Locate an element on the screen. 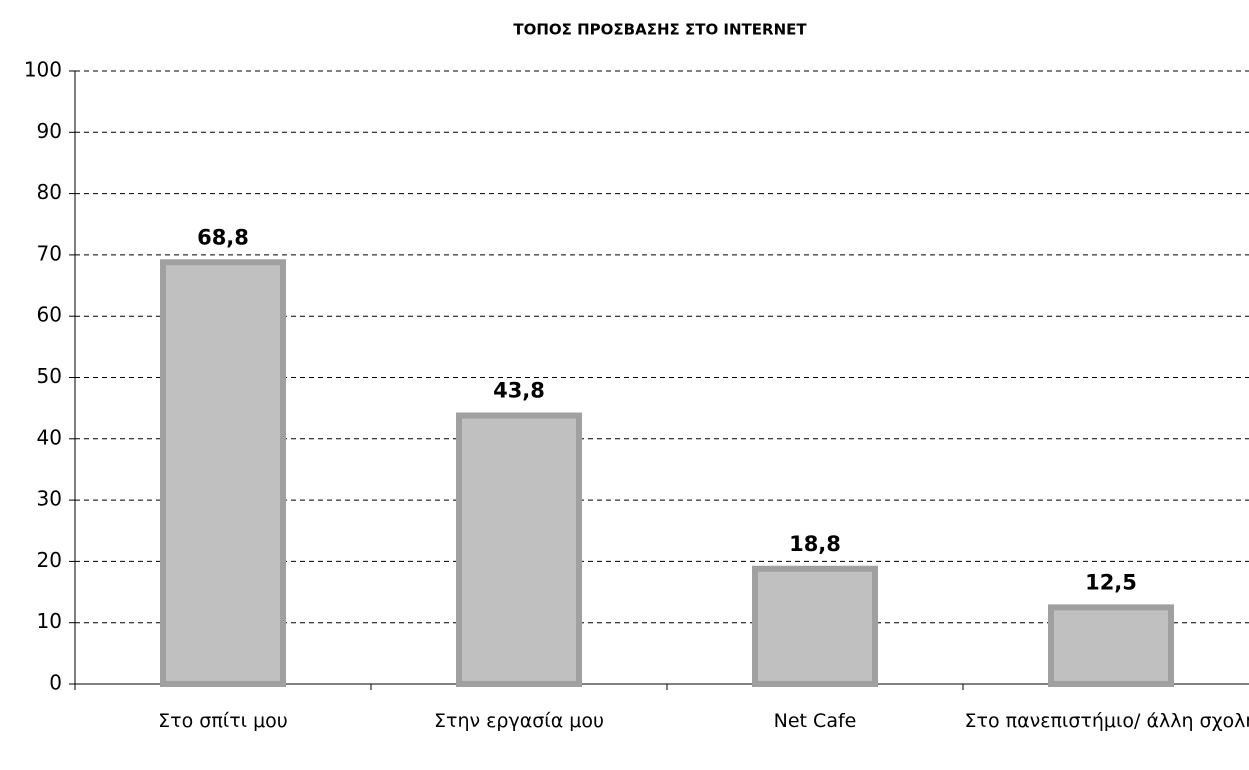 Image resolution: width=1249 pixels, height=770 pixels. y-tick-label: 50 is located at coordinates (49, 376).